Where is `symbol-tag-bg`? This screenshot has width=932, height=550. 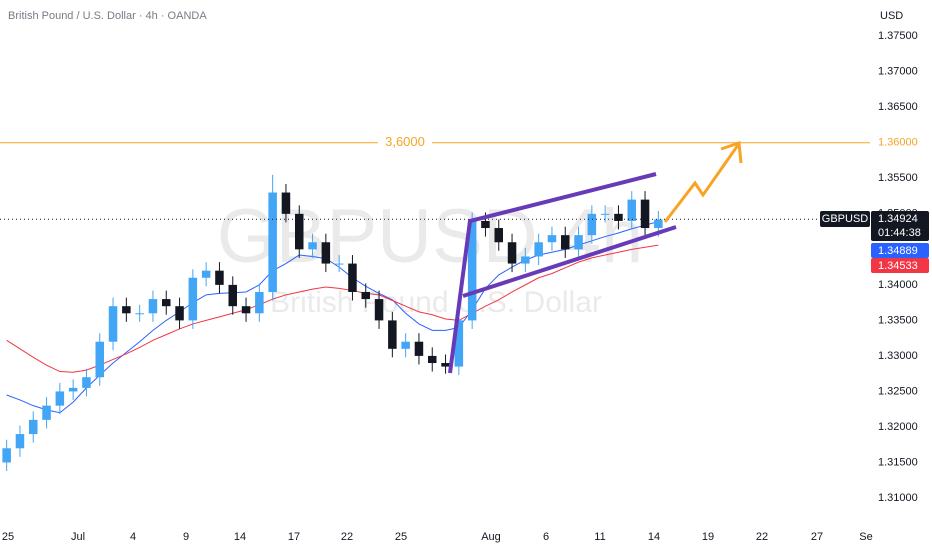 symbol-tag-bg is located at coordinates (845, 219).